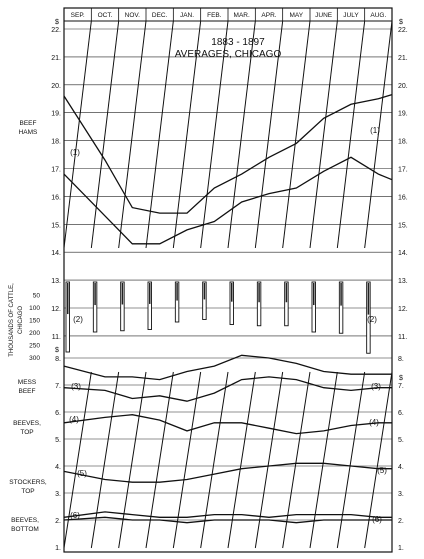 Image resolution: width=424 pixels, height=559 pixels. Describe the element at coordinates (57, 350) in the screenshot. I see `dollar-sign-lower-left: $` at that location.